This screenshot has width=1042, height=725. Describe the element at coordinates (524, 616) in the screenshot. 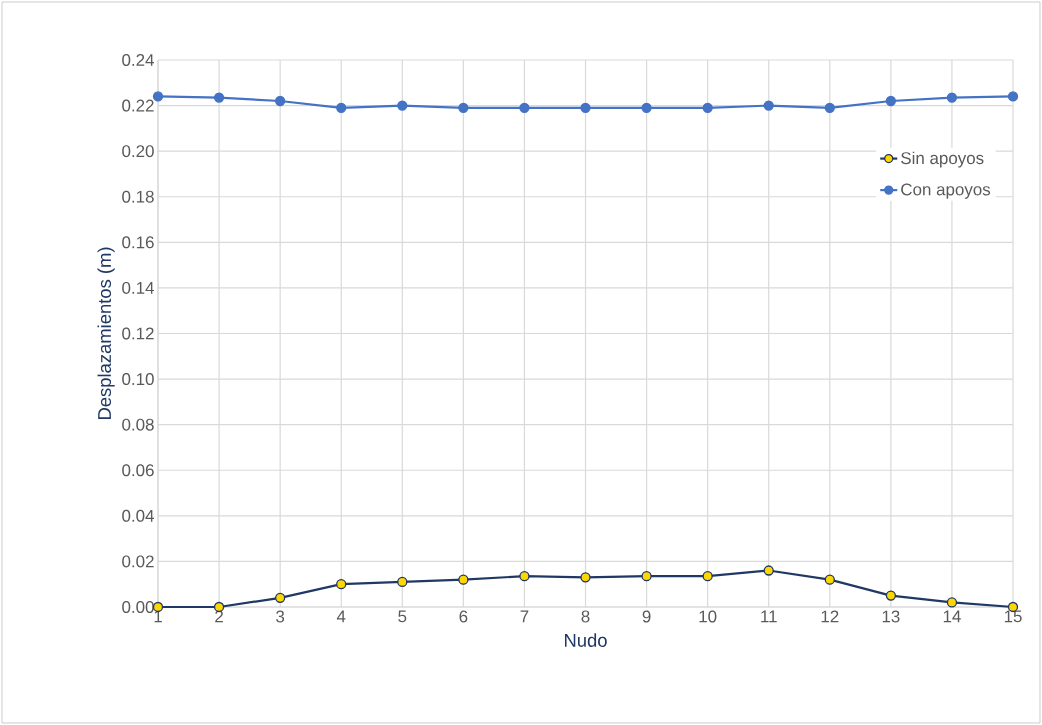

I see `x-tick-label: 7` at that location.